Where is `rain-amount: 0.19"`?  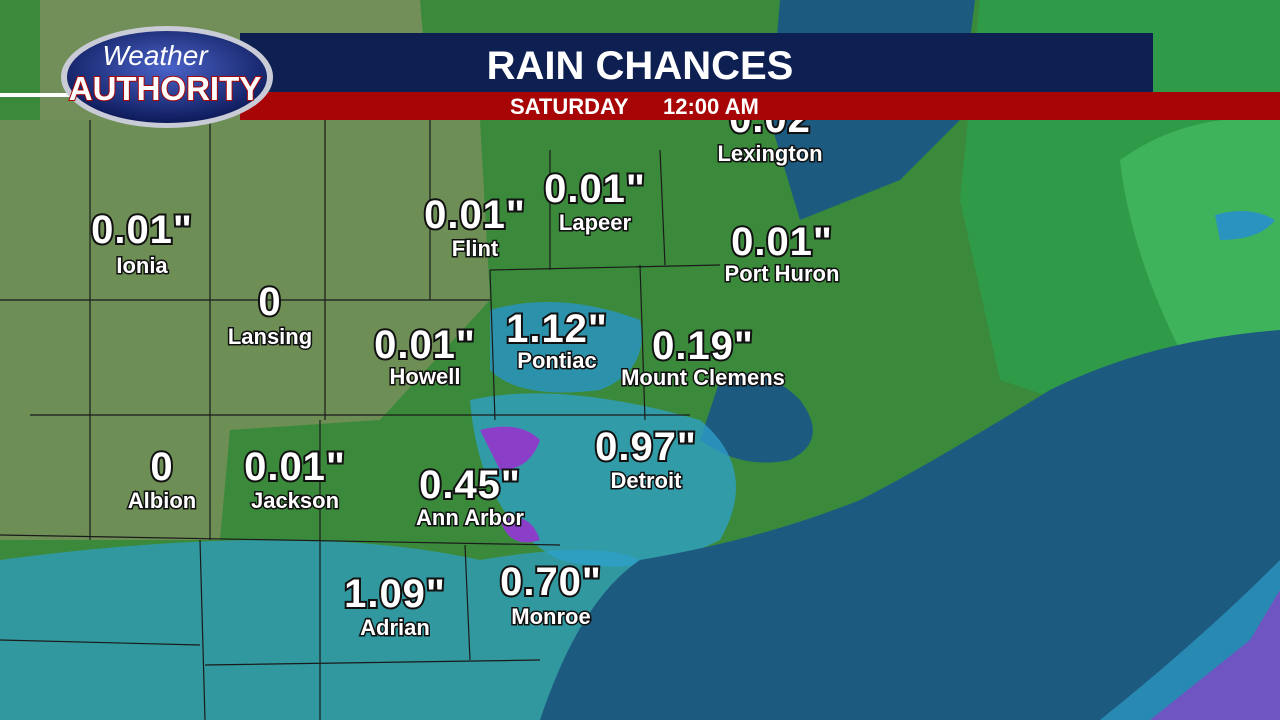 rain-amount: 0.19" is located at coordinates (703, 346).